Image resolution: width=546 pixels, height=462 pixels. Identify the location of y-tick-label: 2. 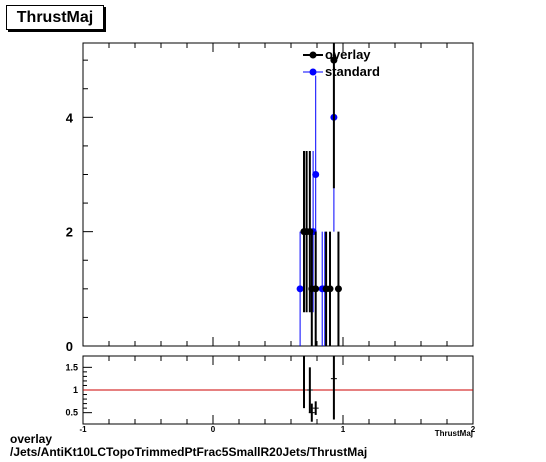
(69, 232).